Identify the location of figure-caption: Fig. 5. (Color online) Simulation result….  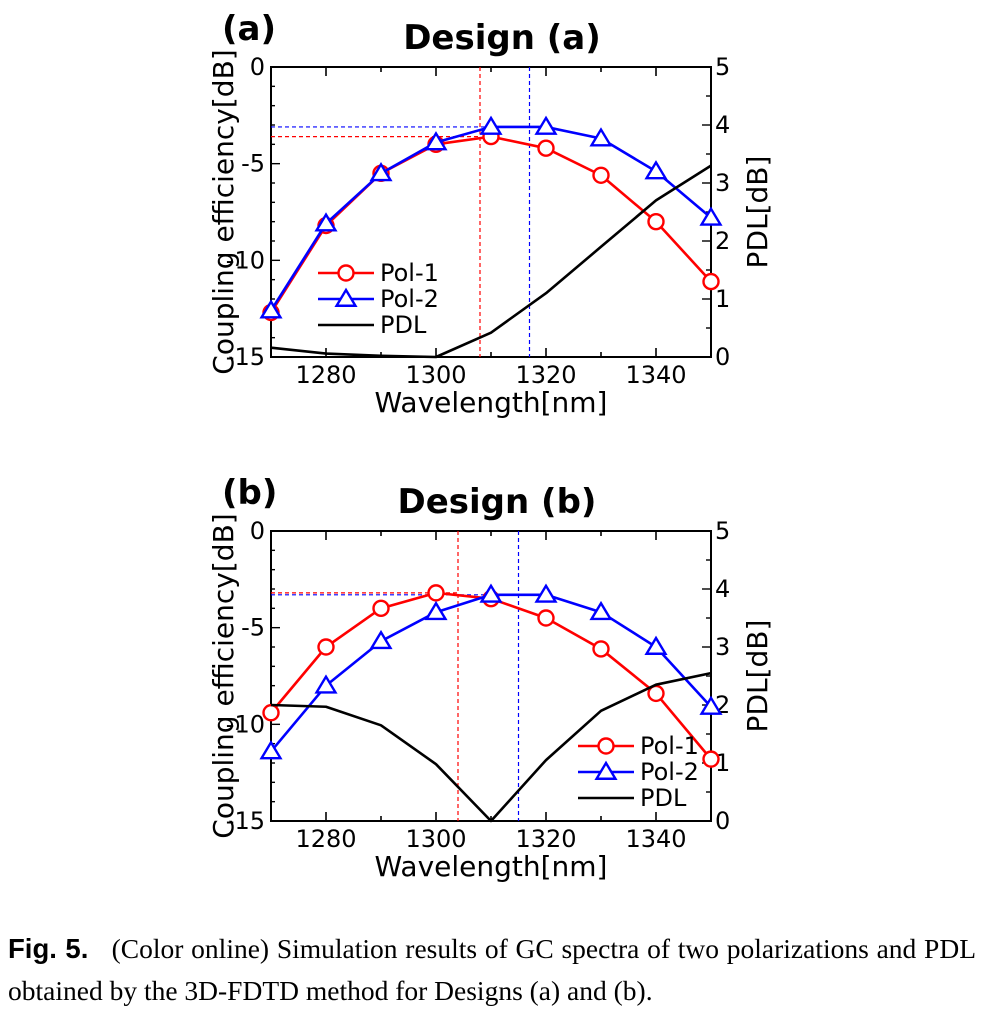
(492, 970).